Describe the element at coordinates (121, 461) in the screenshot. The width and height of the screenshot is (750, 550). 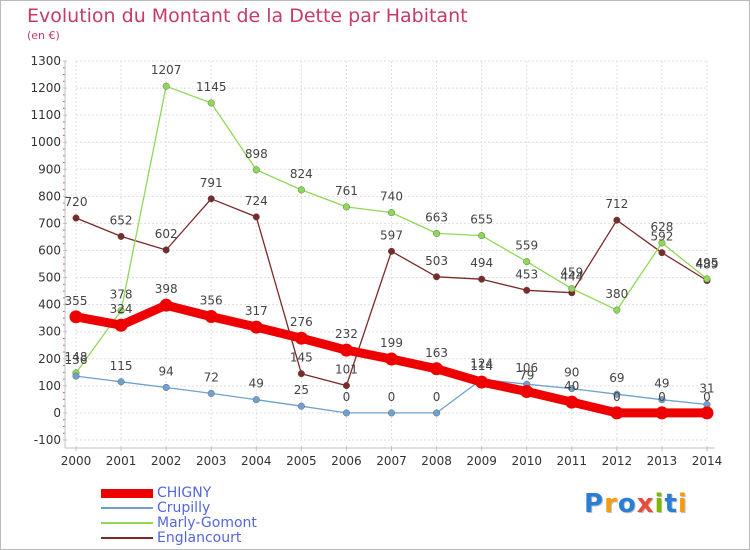
I see `x-tick-label: 2001` at that location.